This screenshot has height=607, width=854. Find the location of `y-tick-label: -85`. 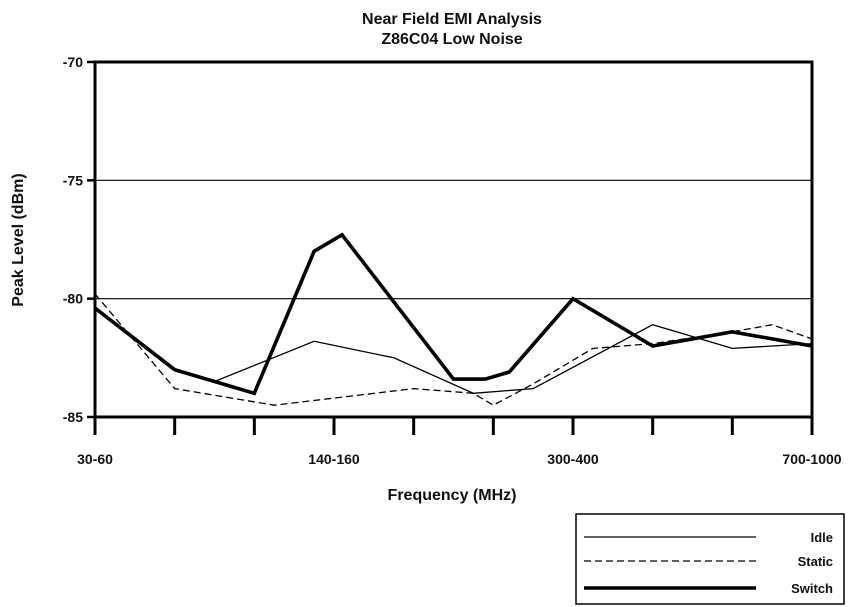

y-tick-label: -85 is located at coordinates (73, 417).